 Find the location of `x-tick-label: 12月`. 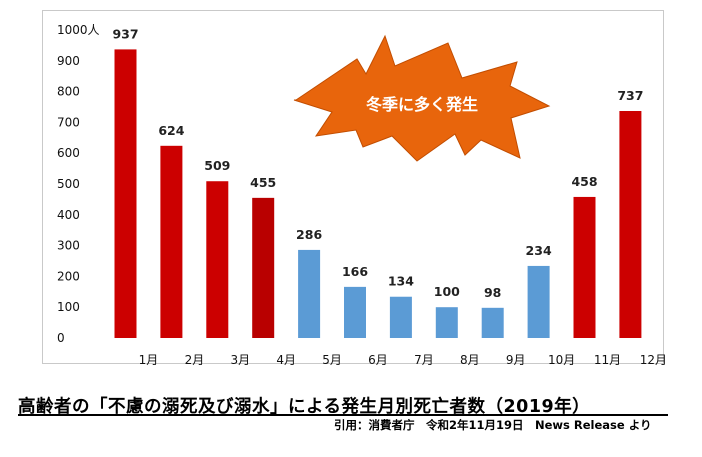

x-tick-label: 12月 is located at coordinates (653, 360).